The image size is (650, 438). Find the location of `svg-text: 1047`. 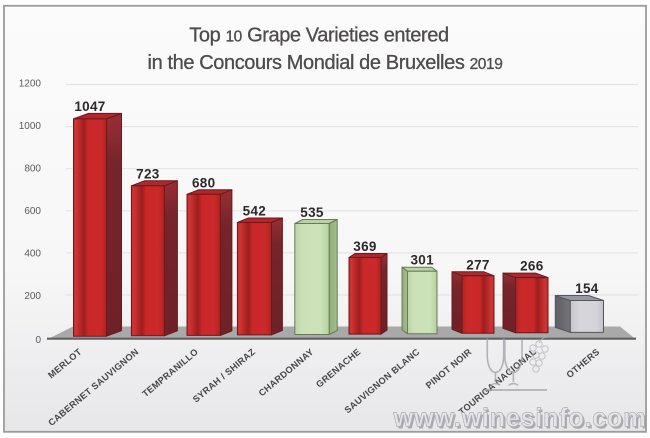

svg-text: 1047 is located at coordinates (89, 106).